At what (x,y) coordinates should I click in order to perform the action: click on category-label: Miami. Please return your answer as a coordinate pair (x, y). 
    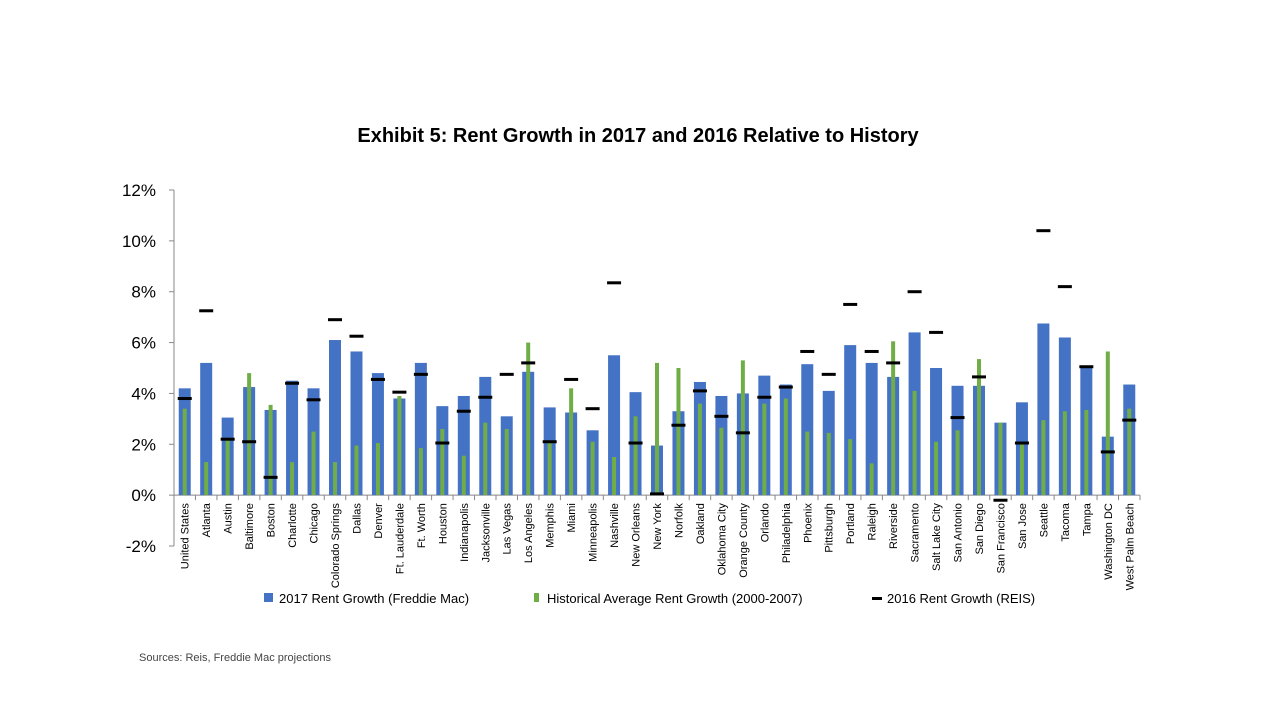
    Looking at the image, I should click on (572, 517).